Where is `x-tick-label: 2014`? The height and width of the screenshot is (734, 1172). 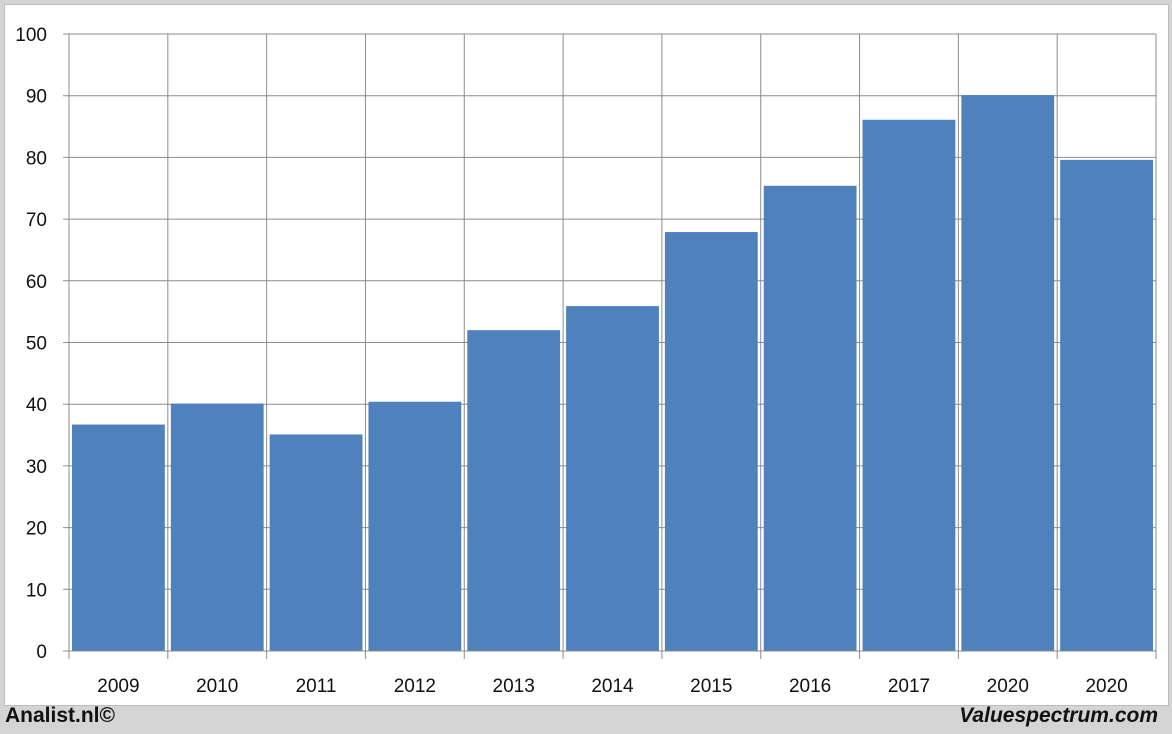
x-tick-label: 2014 is located at coordinates (612, 686).